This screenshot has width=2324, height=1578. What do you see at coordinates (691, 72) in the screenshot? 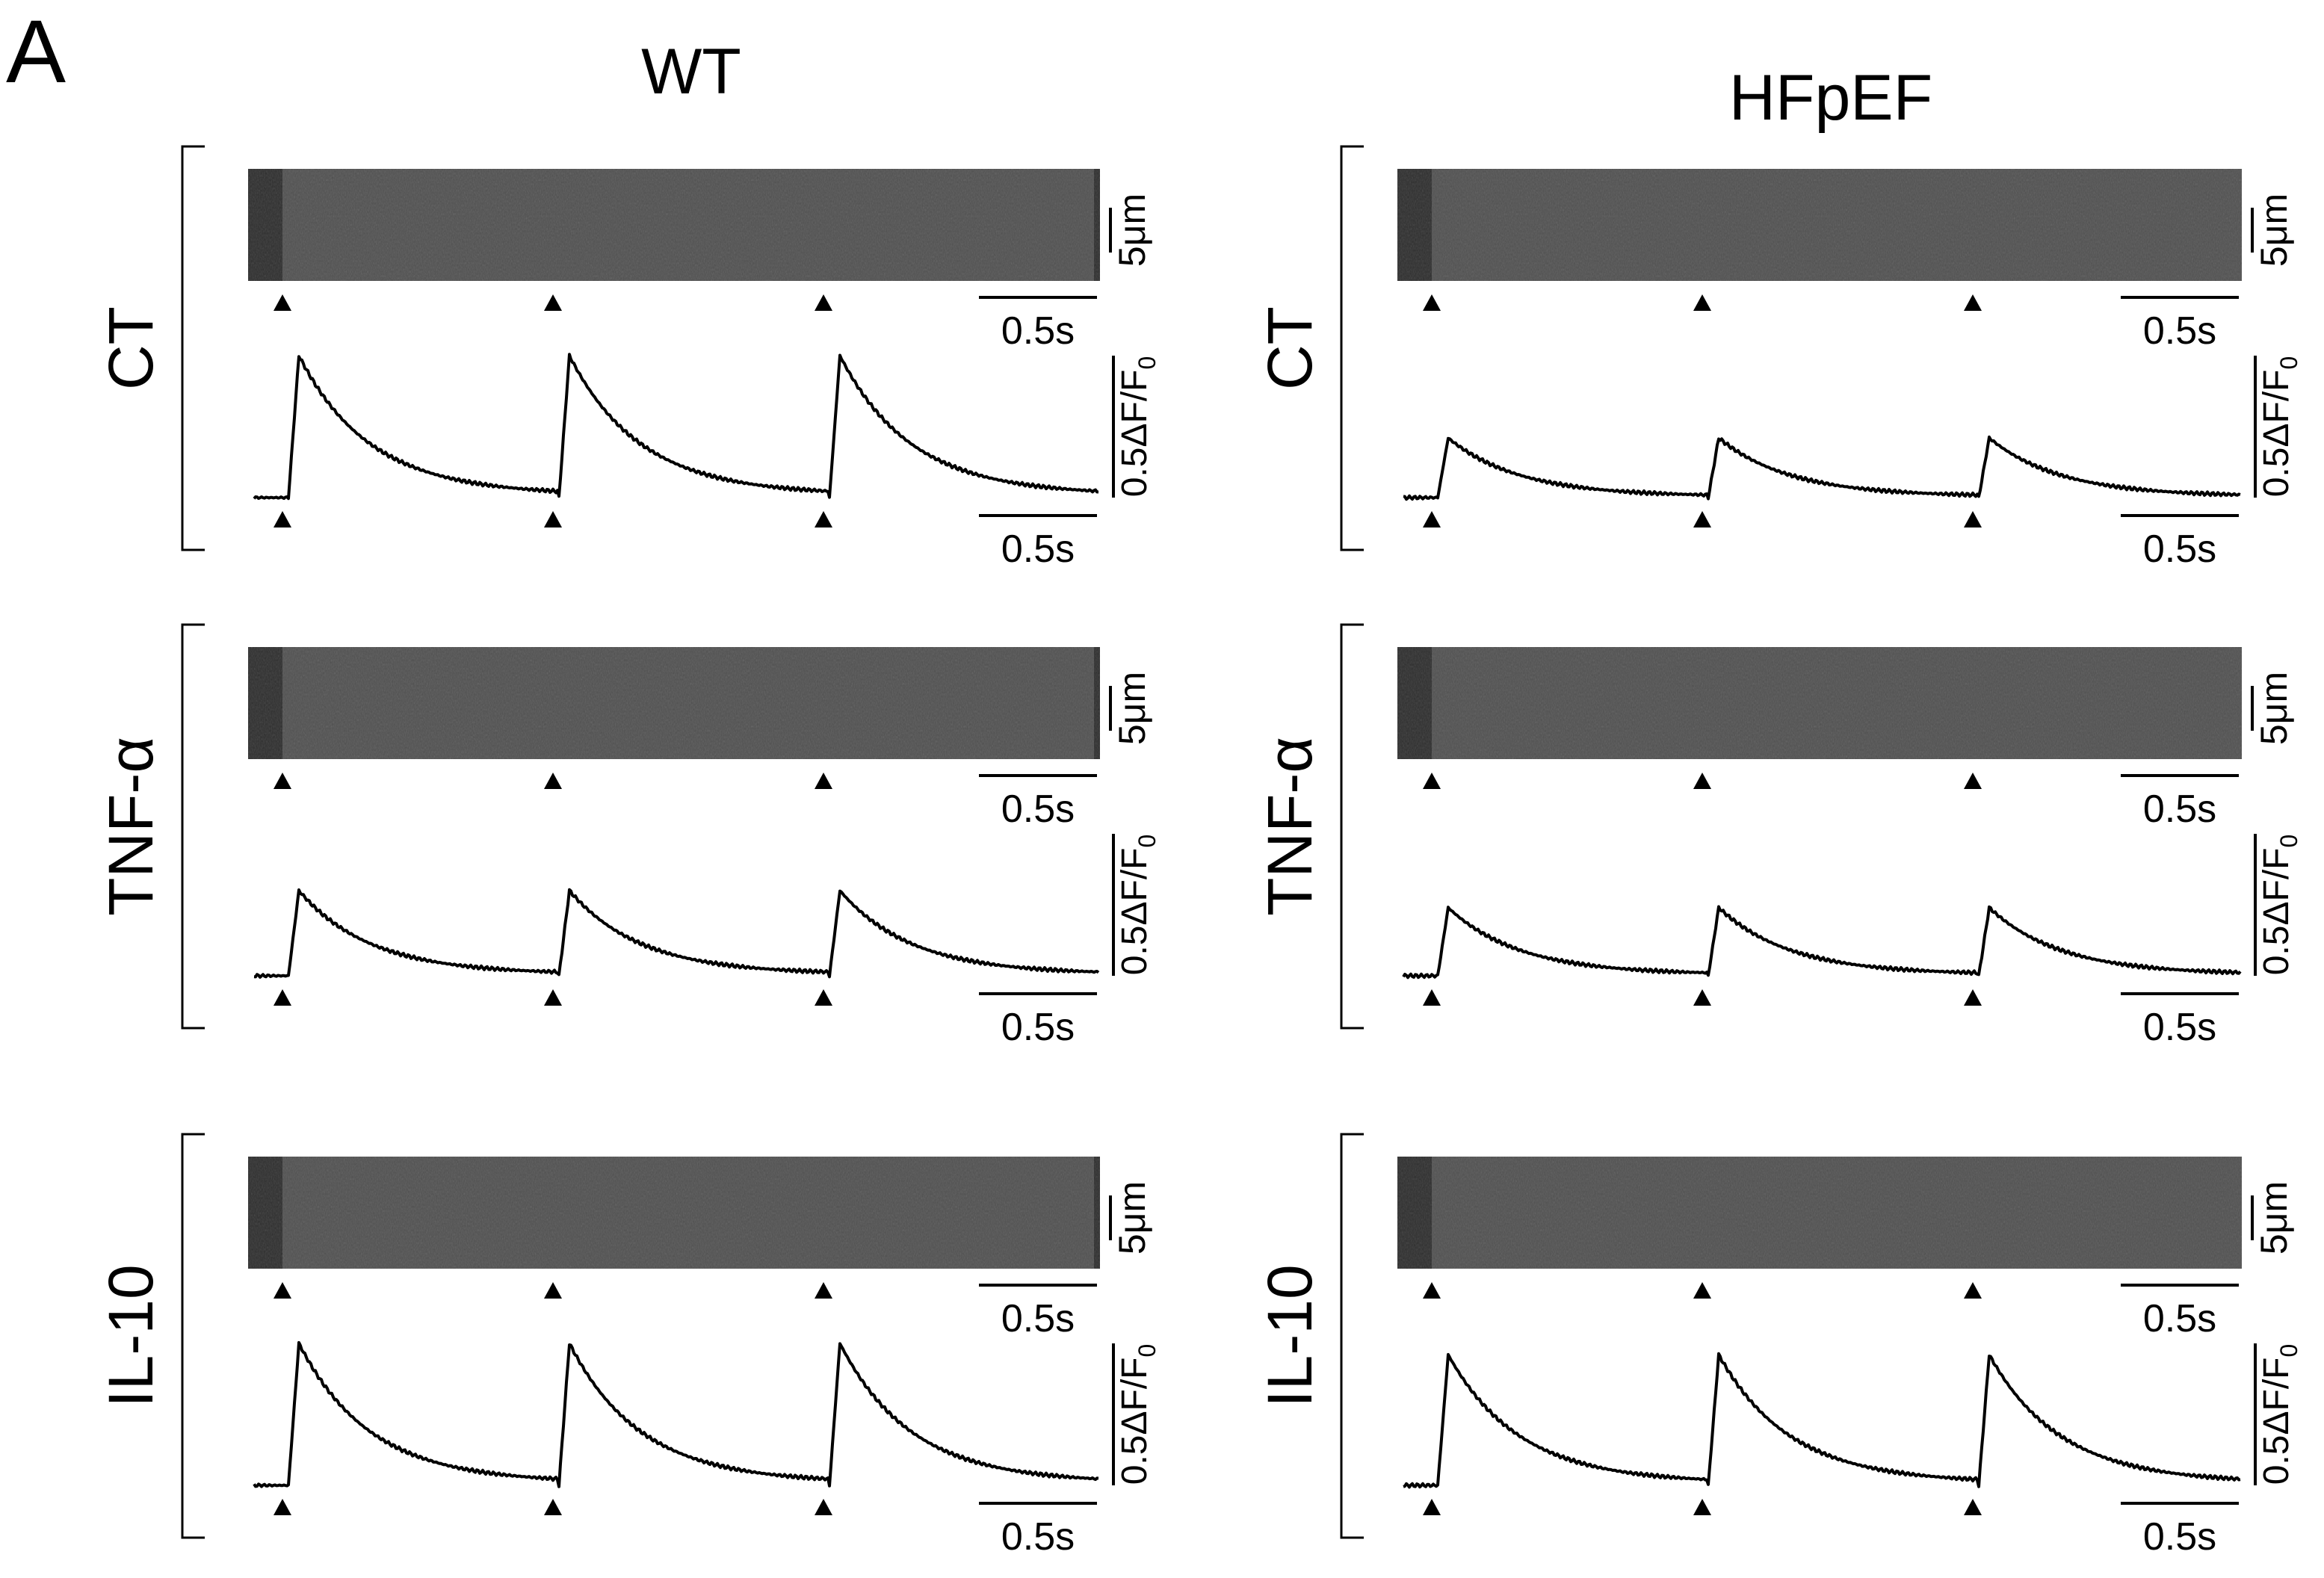
I see `column-title-wt: WT` at bounding box center [691, 72].